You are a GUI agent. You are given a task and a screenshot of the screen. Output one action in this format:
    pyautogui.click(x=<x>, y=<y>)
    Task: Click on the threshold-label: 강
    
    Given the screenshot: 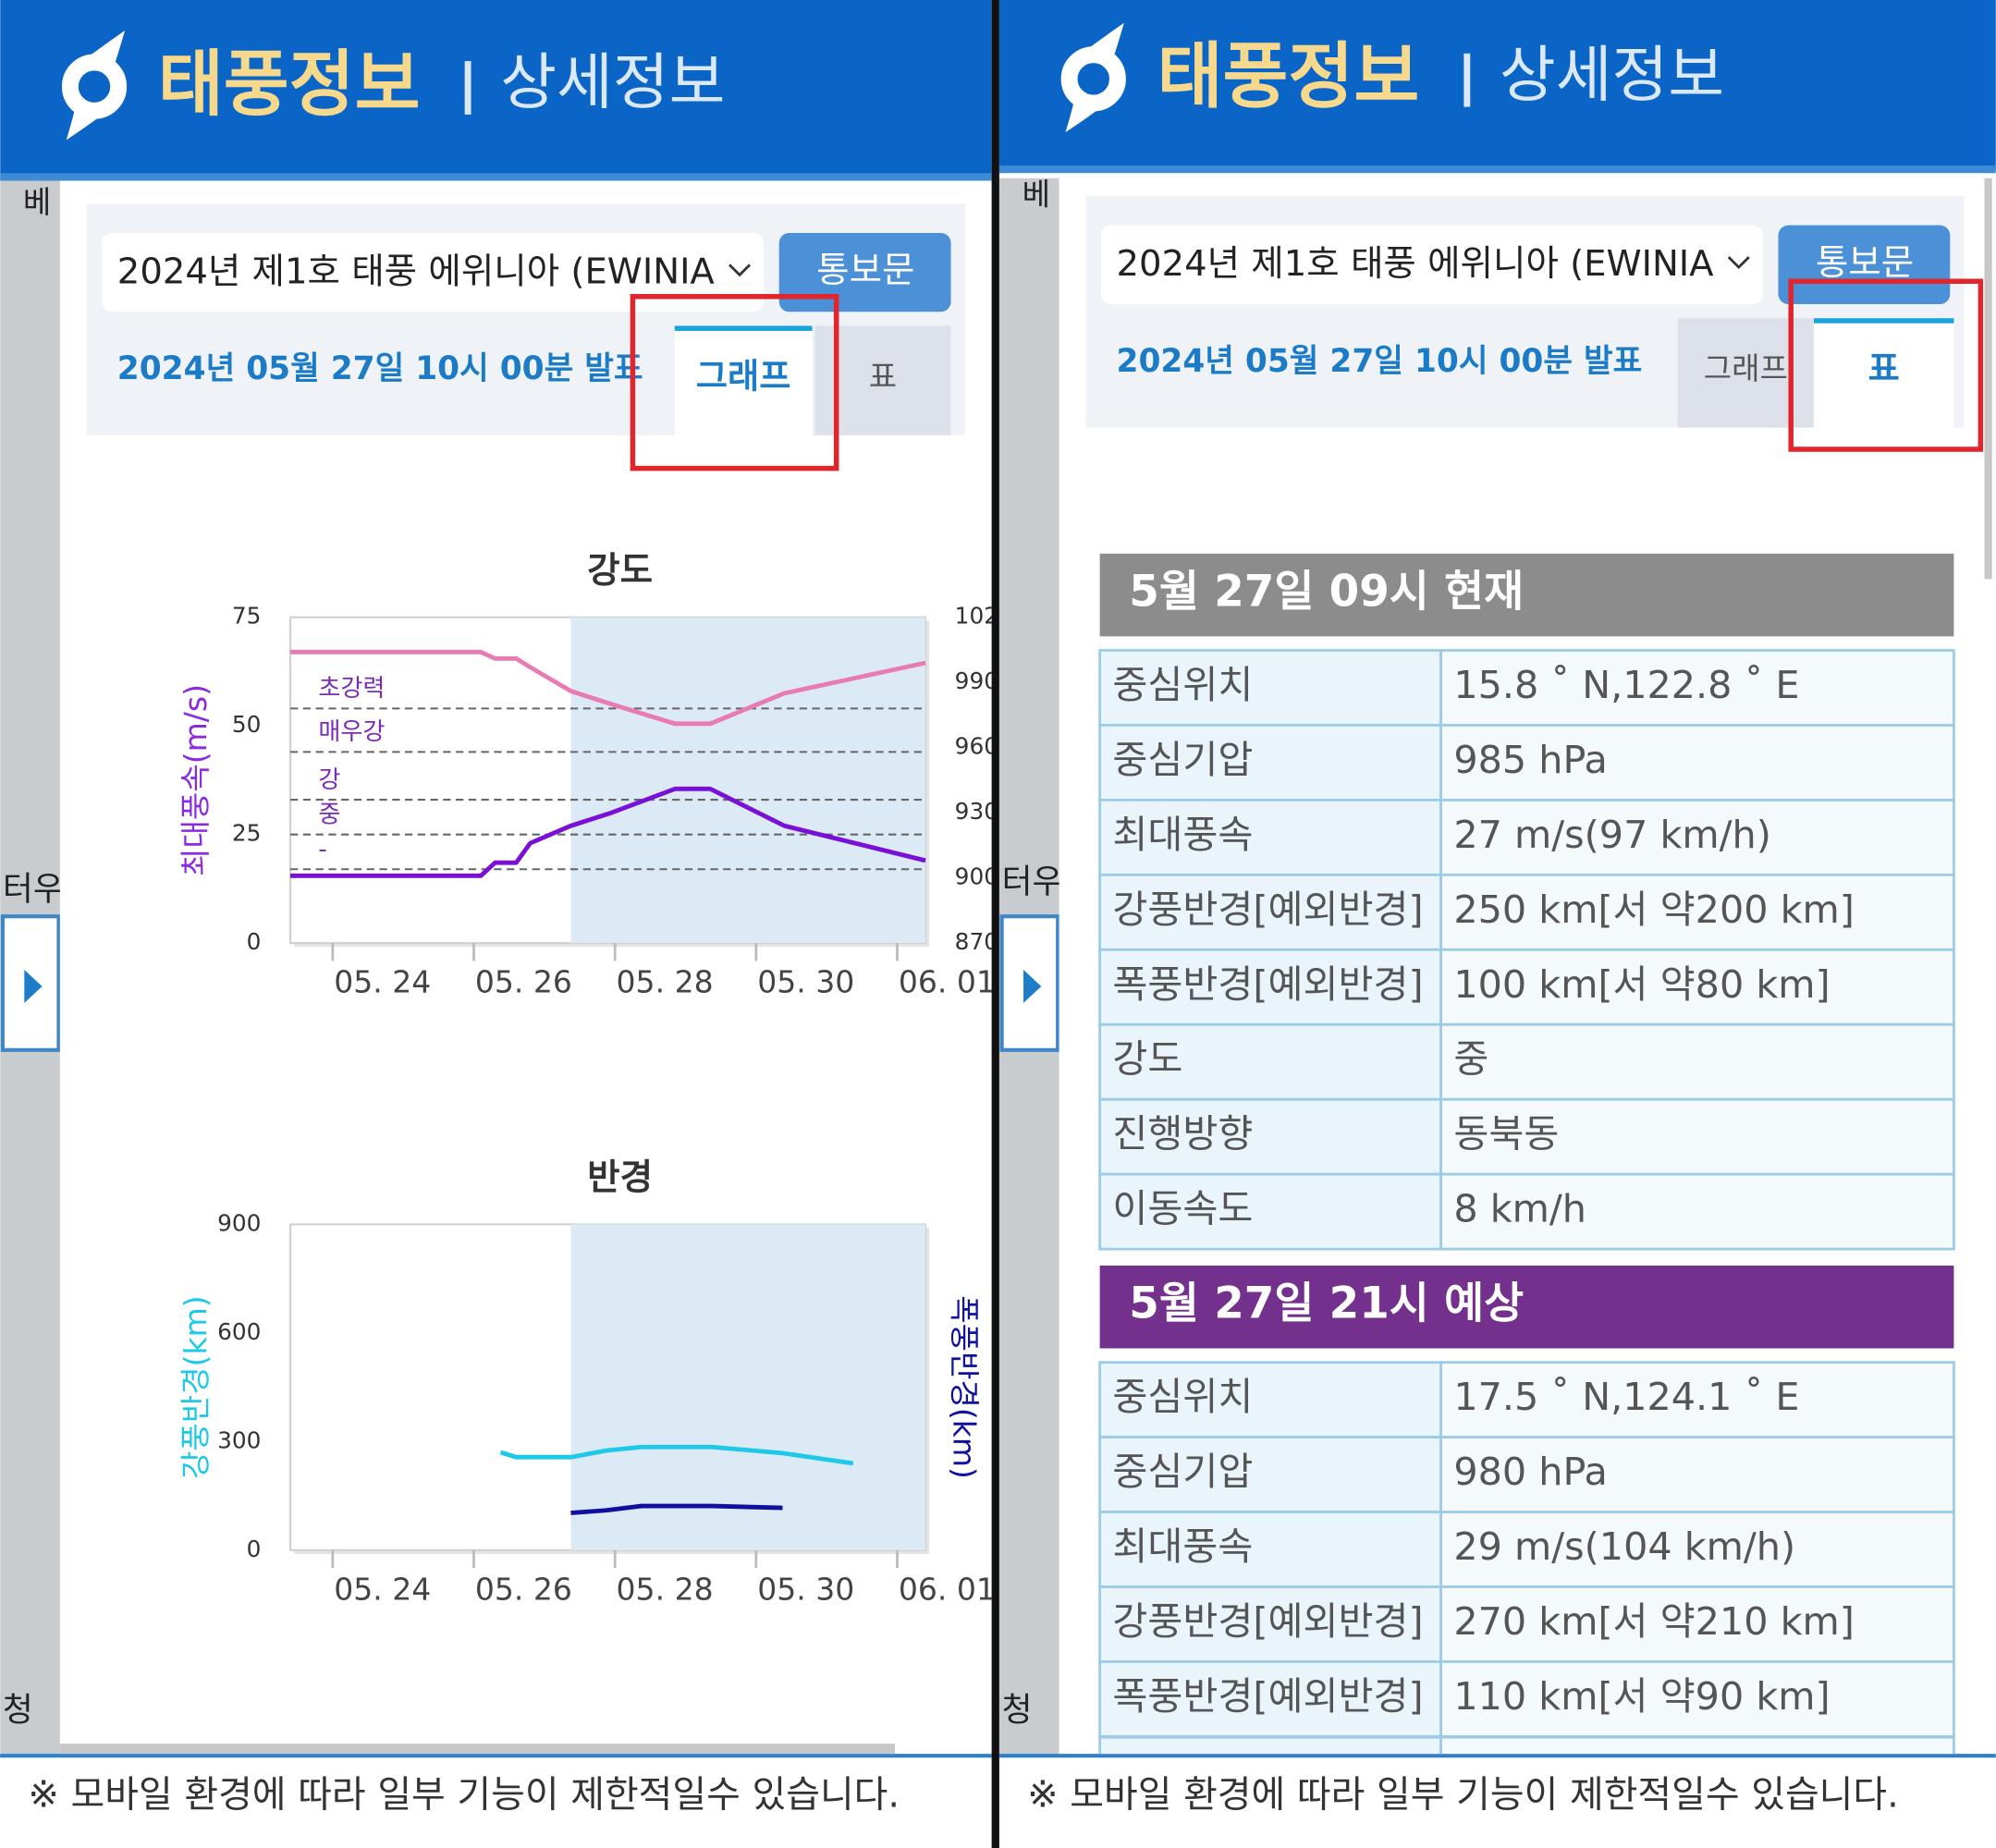 What is the action you would take?
    pyautogui.click(x=329, y=780)
    